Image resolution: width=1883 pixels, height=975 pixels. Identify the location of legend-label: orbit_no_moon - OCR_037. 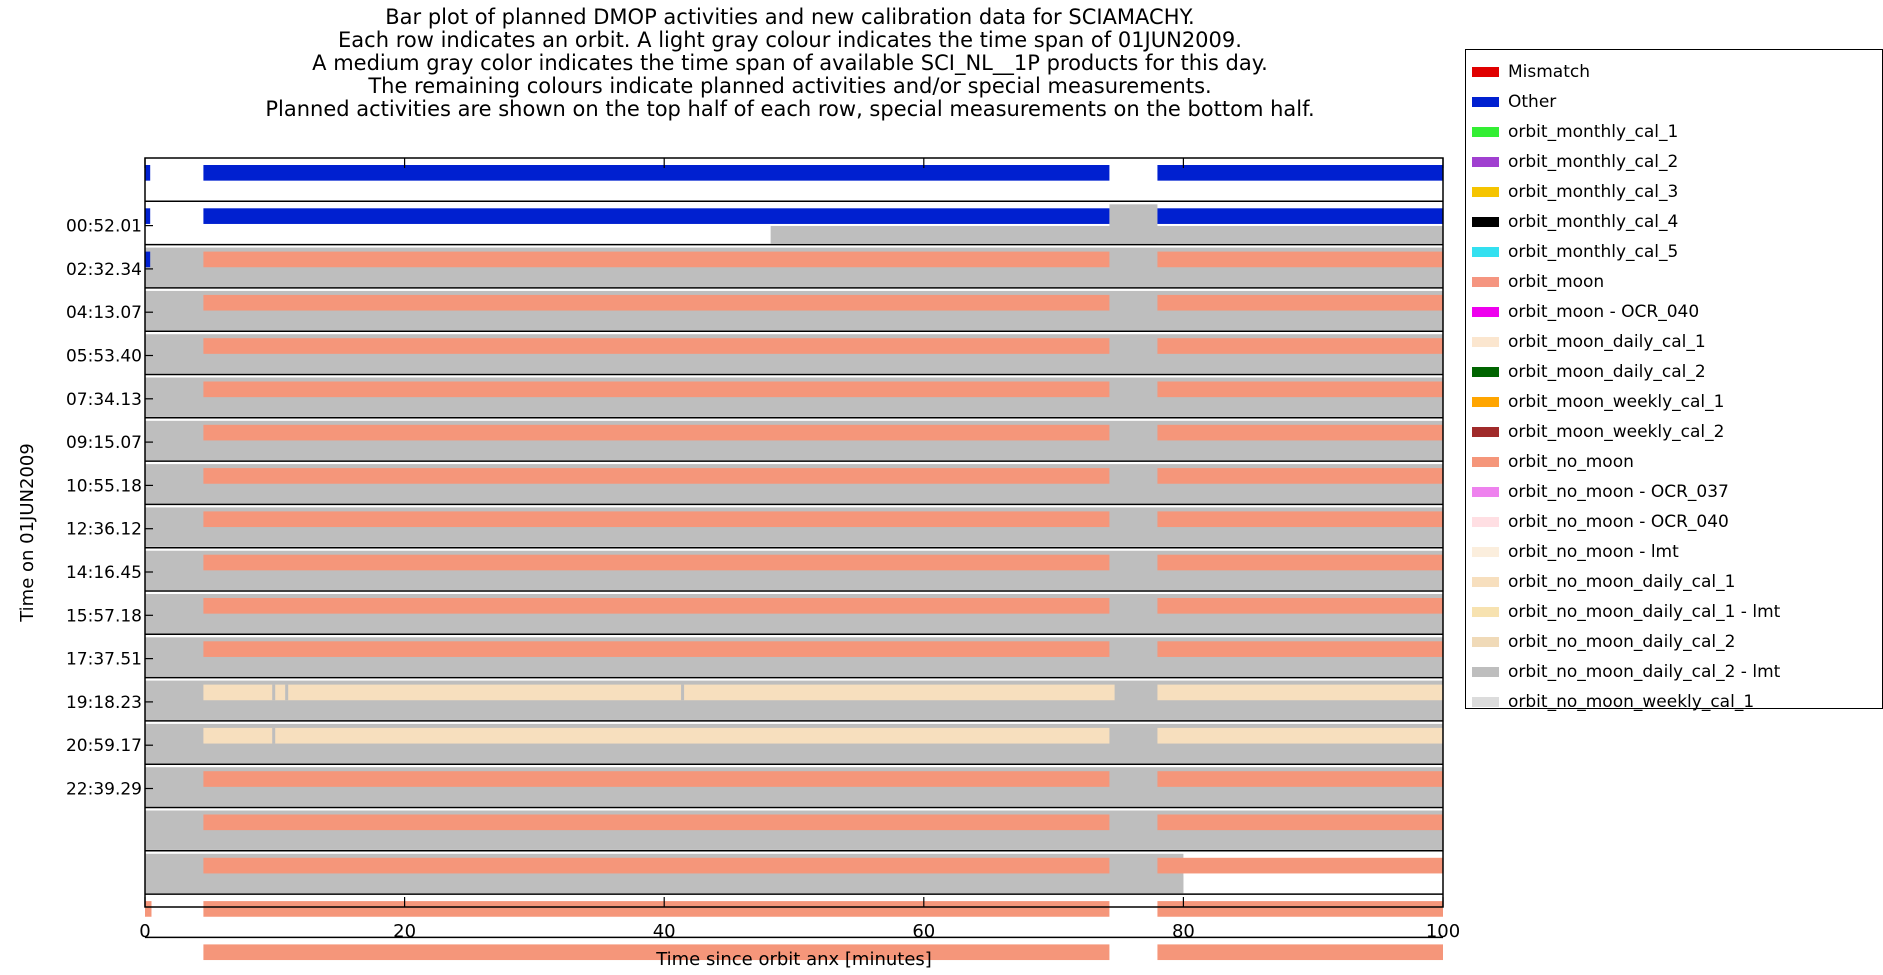
(1618, 492).